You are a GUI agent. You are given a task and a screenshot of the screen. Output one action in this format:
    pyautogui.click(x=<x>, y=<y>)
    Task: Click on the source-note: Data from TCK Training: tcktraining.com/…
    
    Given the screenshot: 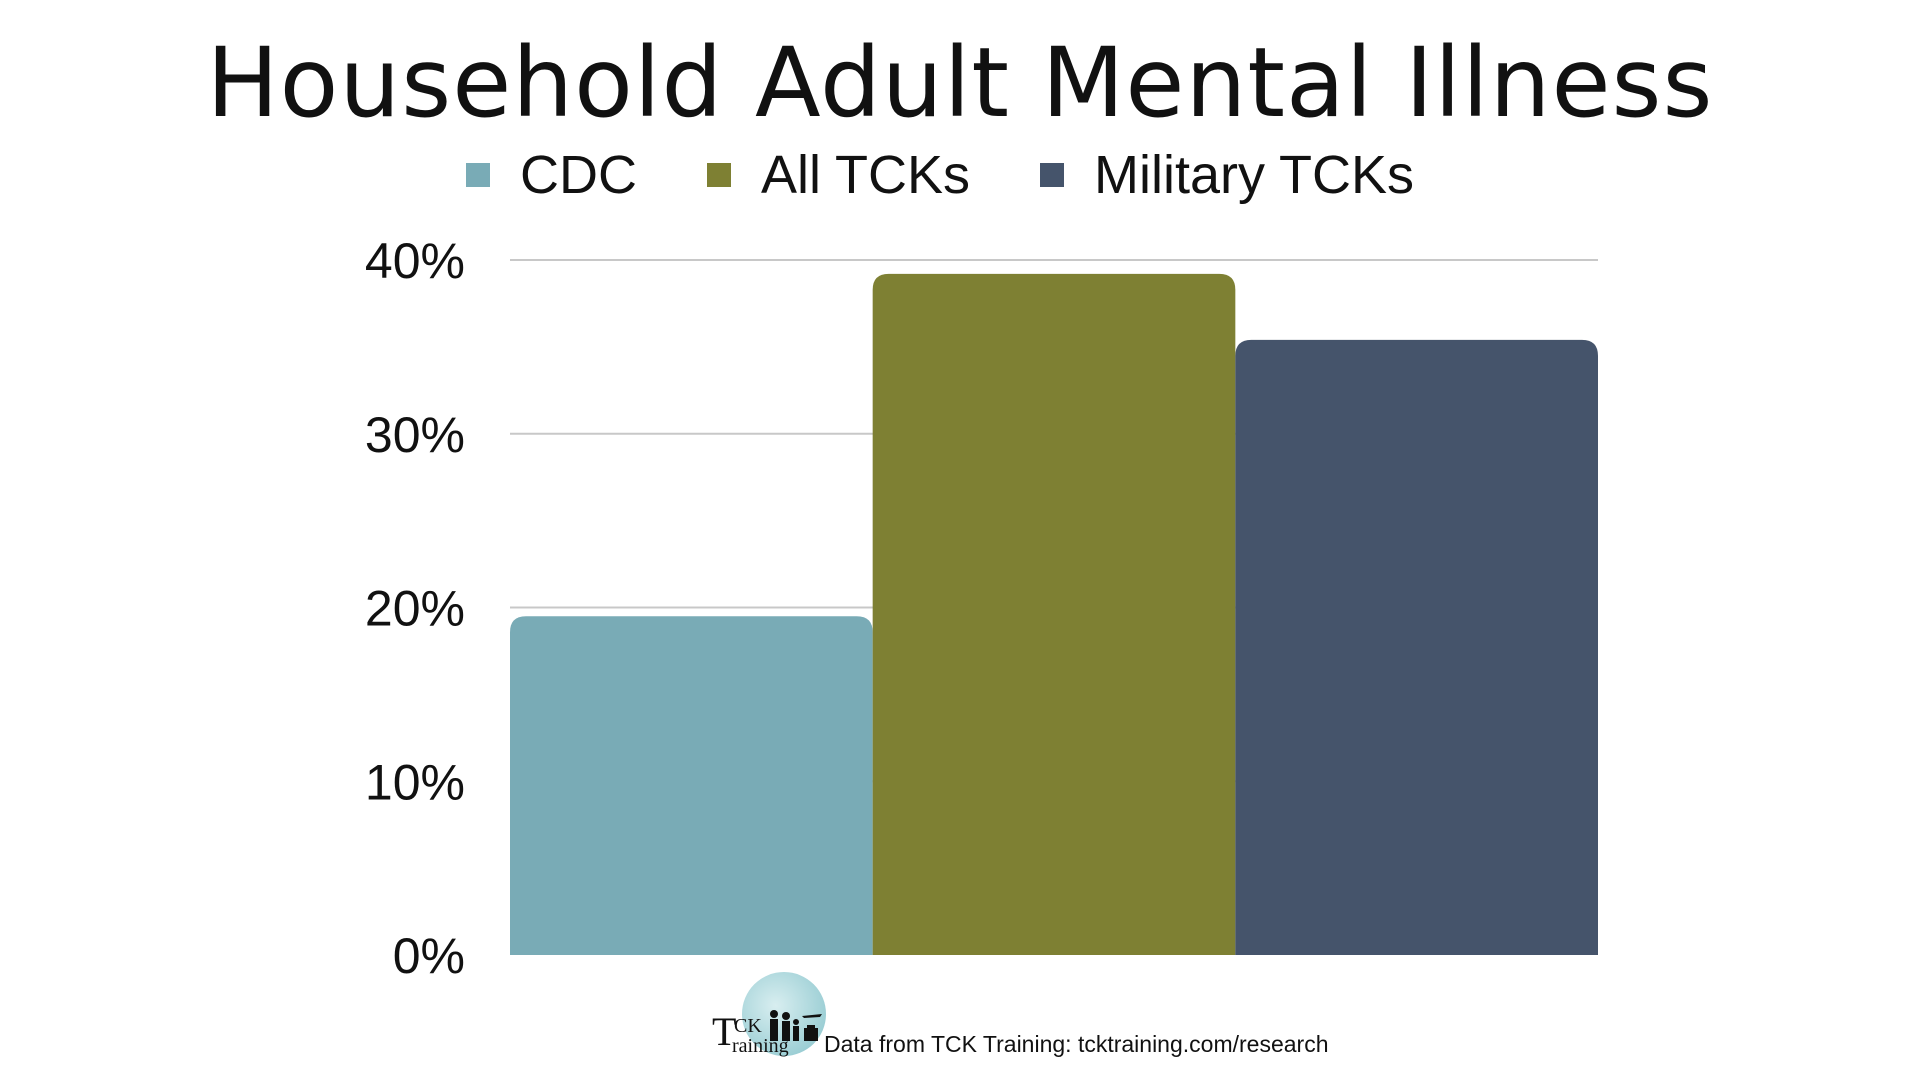 What is the action you would take?
    pyautogui.click(x=1076, y=1044)
    